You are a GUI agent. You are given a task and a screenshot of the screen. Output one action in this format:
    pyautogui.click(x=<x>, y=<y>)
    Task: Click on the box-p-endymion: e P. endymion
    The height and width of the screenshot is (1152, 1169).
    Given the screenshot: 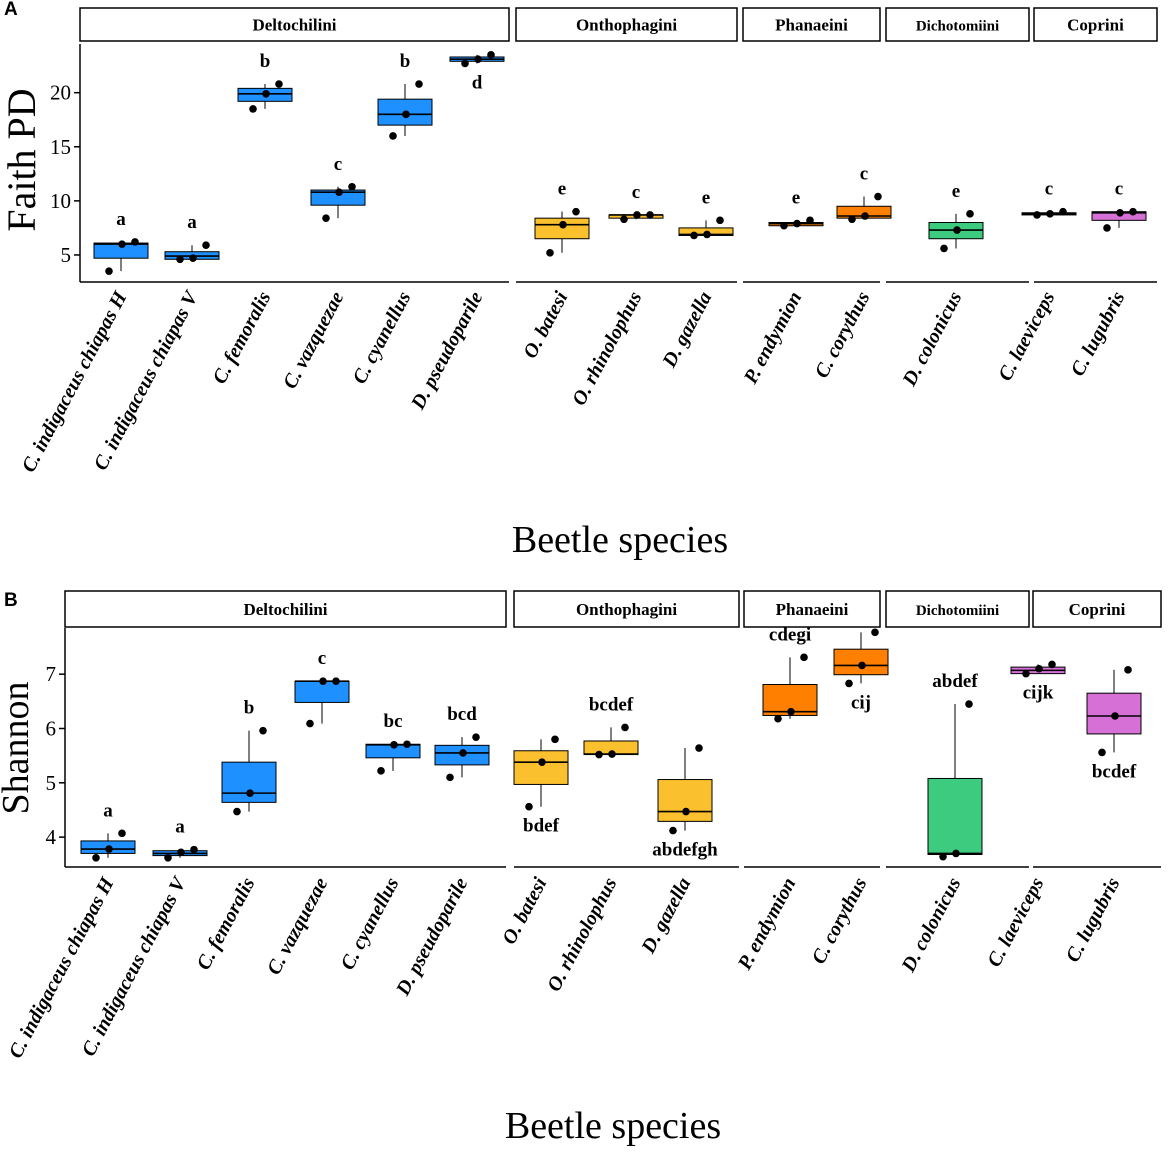 What is the action you would take?
    pyautogui.click(x=781, y=287)
    